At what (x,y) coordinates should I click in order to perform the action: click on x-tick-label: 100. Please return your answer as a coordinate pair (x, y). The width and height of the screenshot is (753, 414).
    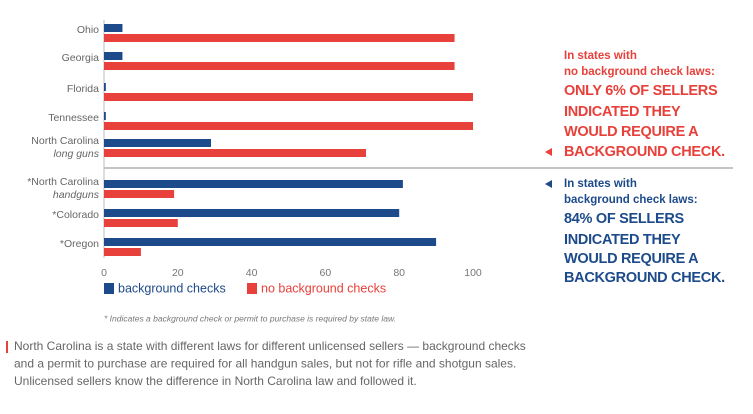
    Looking at the image, I should click on (473, 273).